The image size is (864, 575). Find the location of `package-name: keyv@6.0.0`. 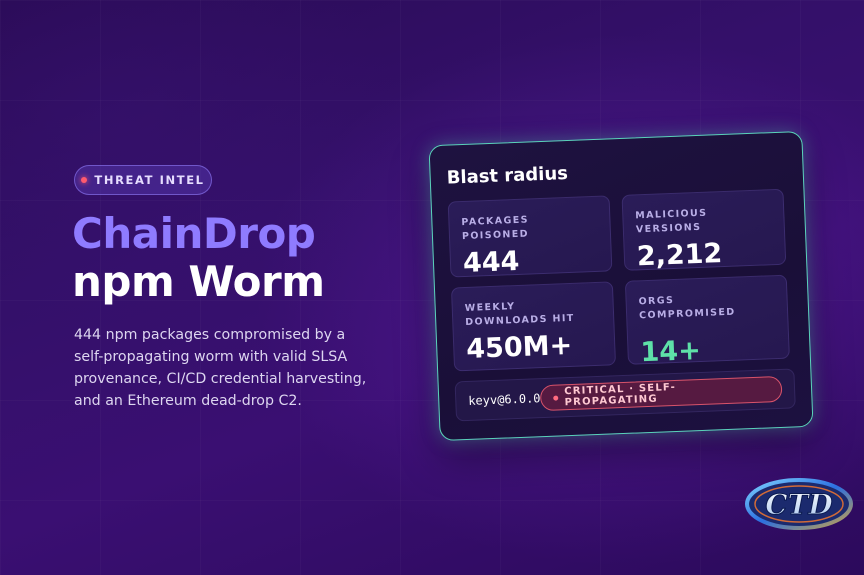

package-name: keyv@6.0.0 is located at coordinates (504, 399).